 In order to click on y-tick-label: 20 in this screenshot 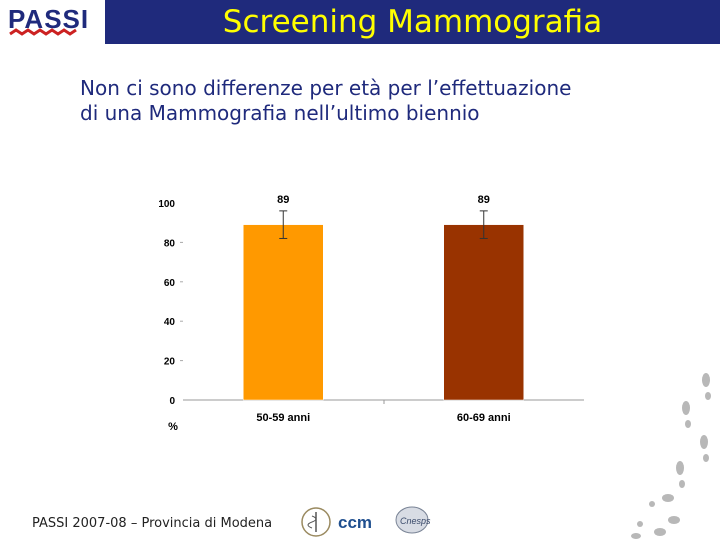, I will do `click(170, 362)`.